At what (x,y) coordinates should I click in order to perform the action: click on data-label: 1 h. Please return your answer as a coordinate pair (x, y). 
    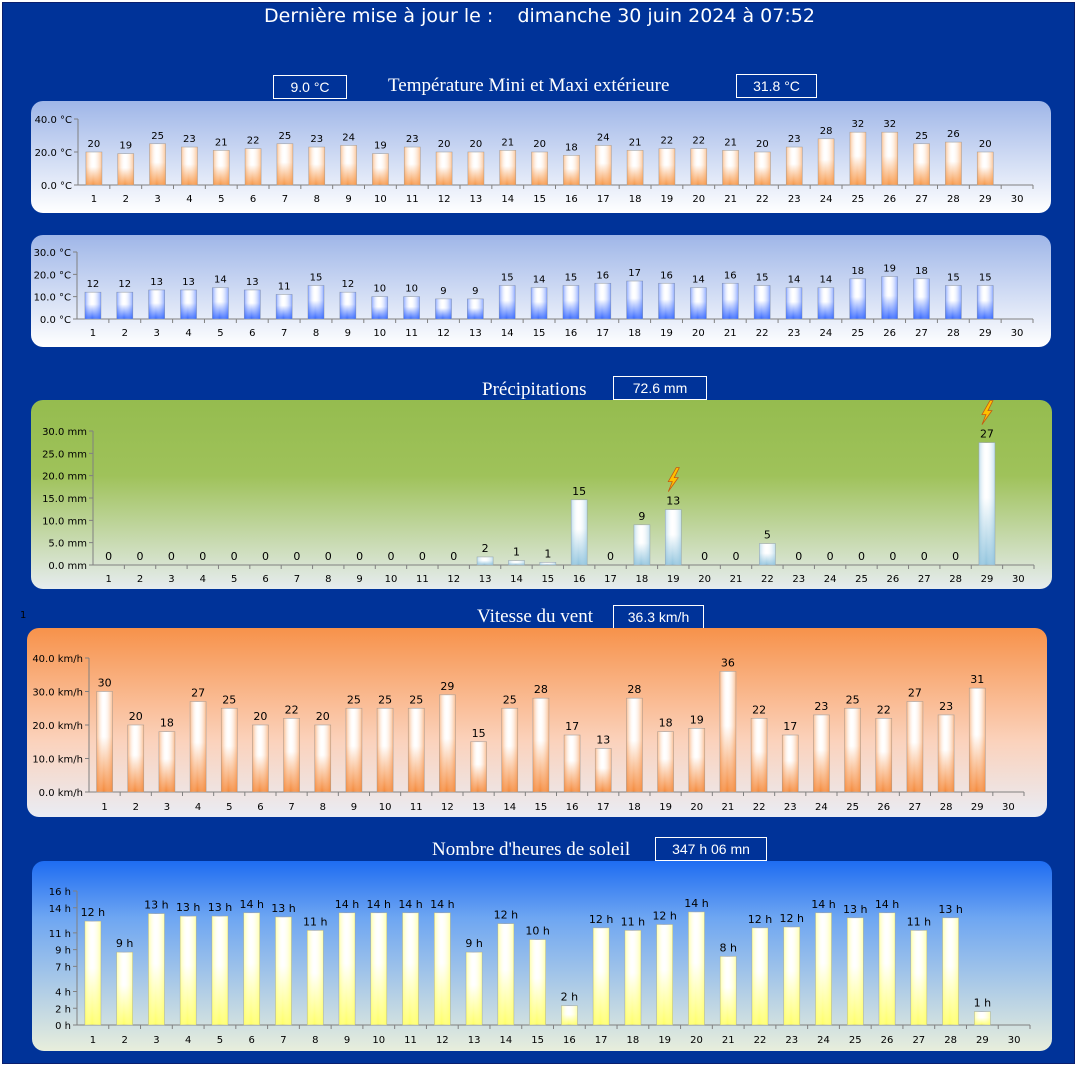
    Looking at the image, I should click on (982, 1003).